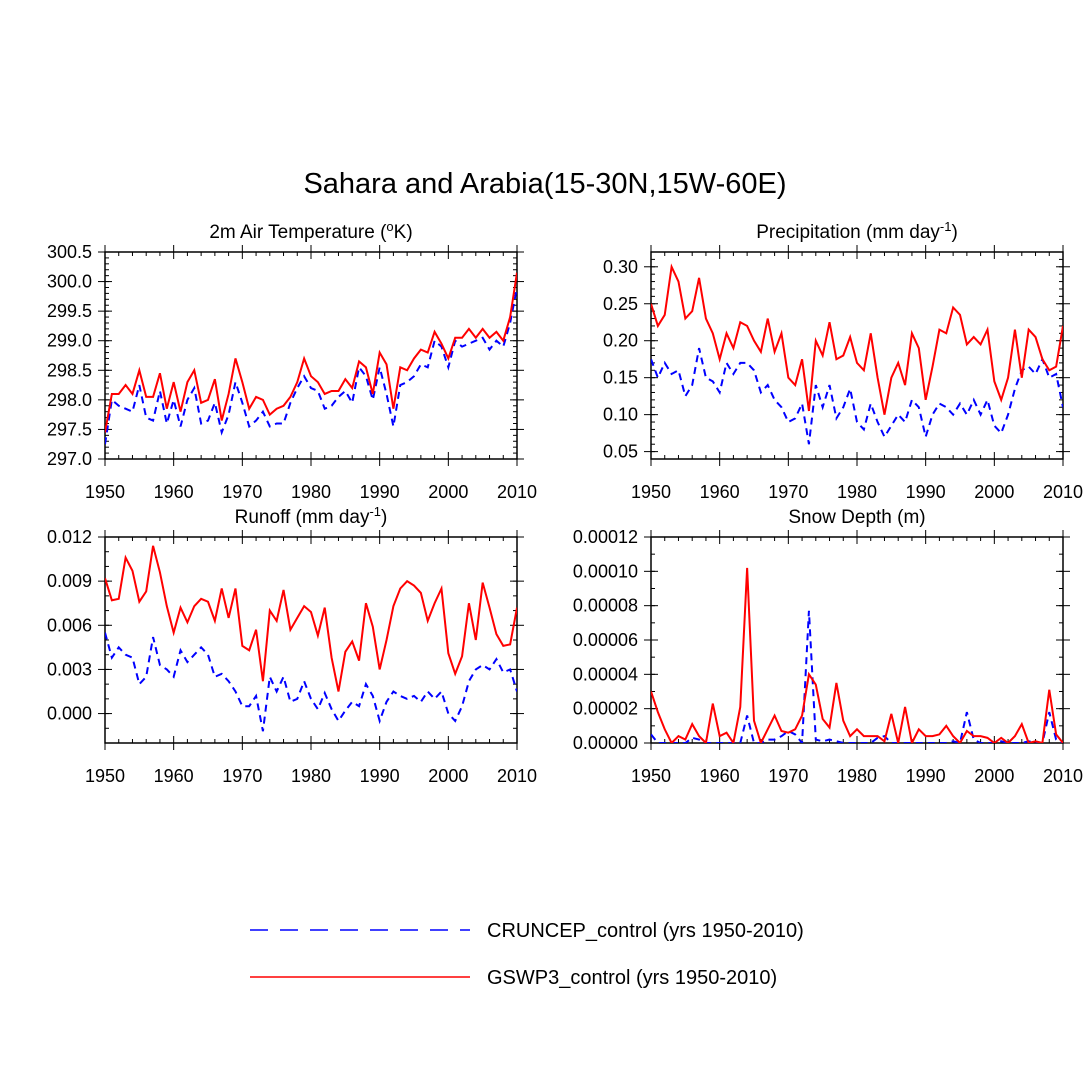 The image size is (1090, 1090). What do you see at coordinates (69, 341) in the screenshot?
I see `y-tick-label: 299.0` at bounding box center [69, 341].